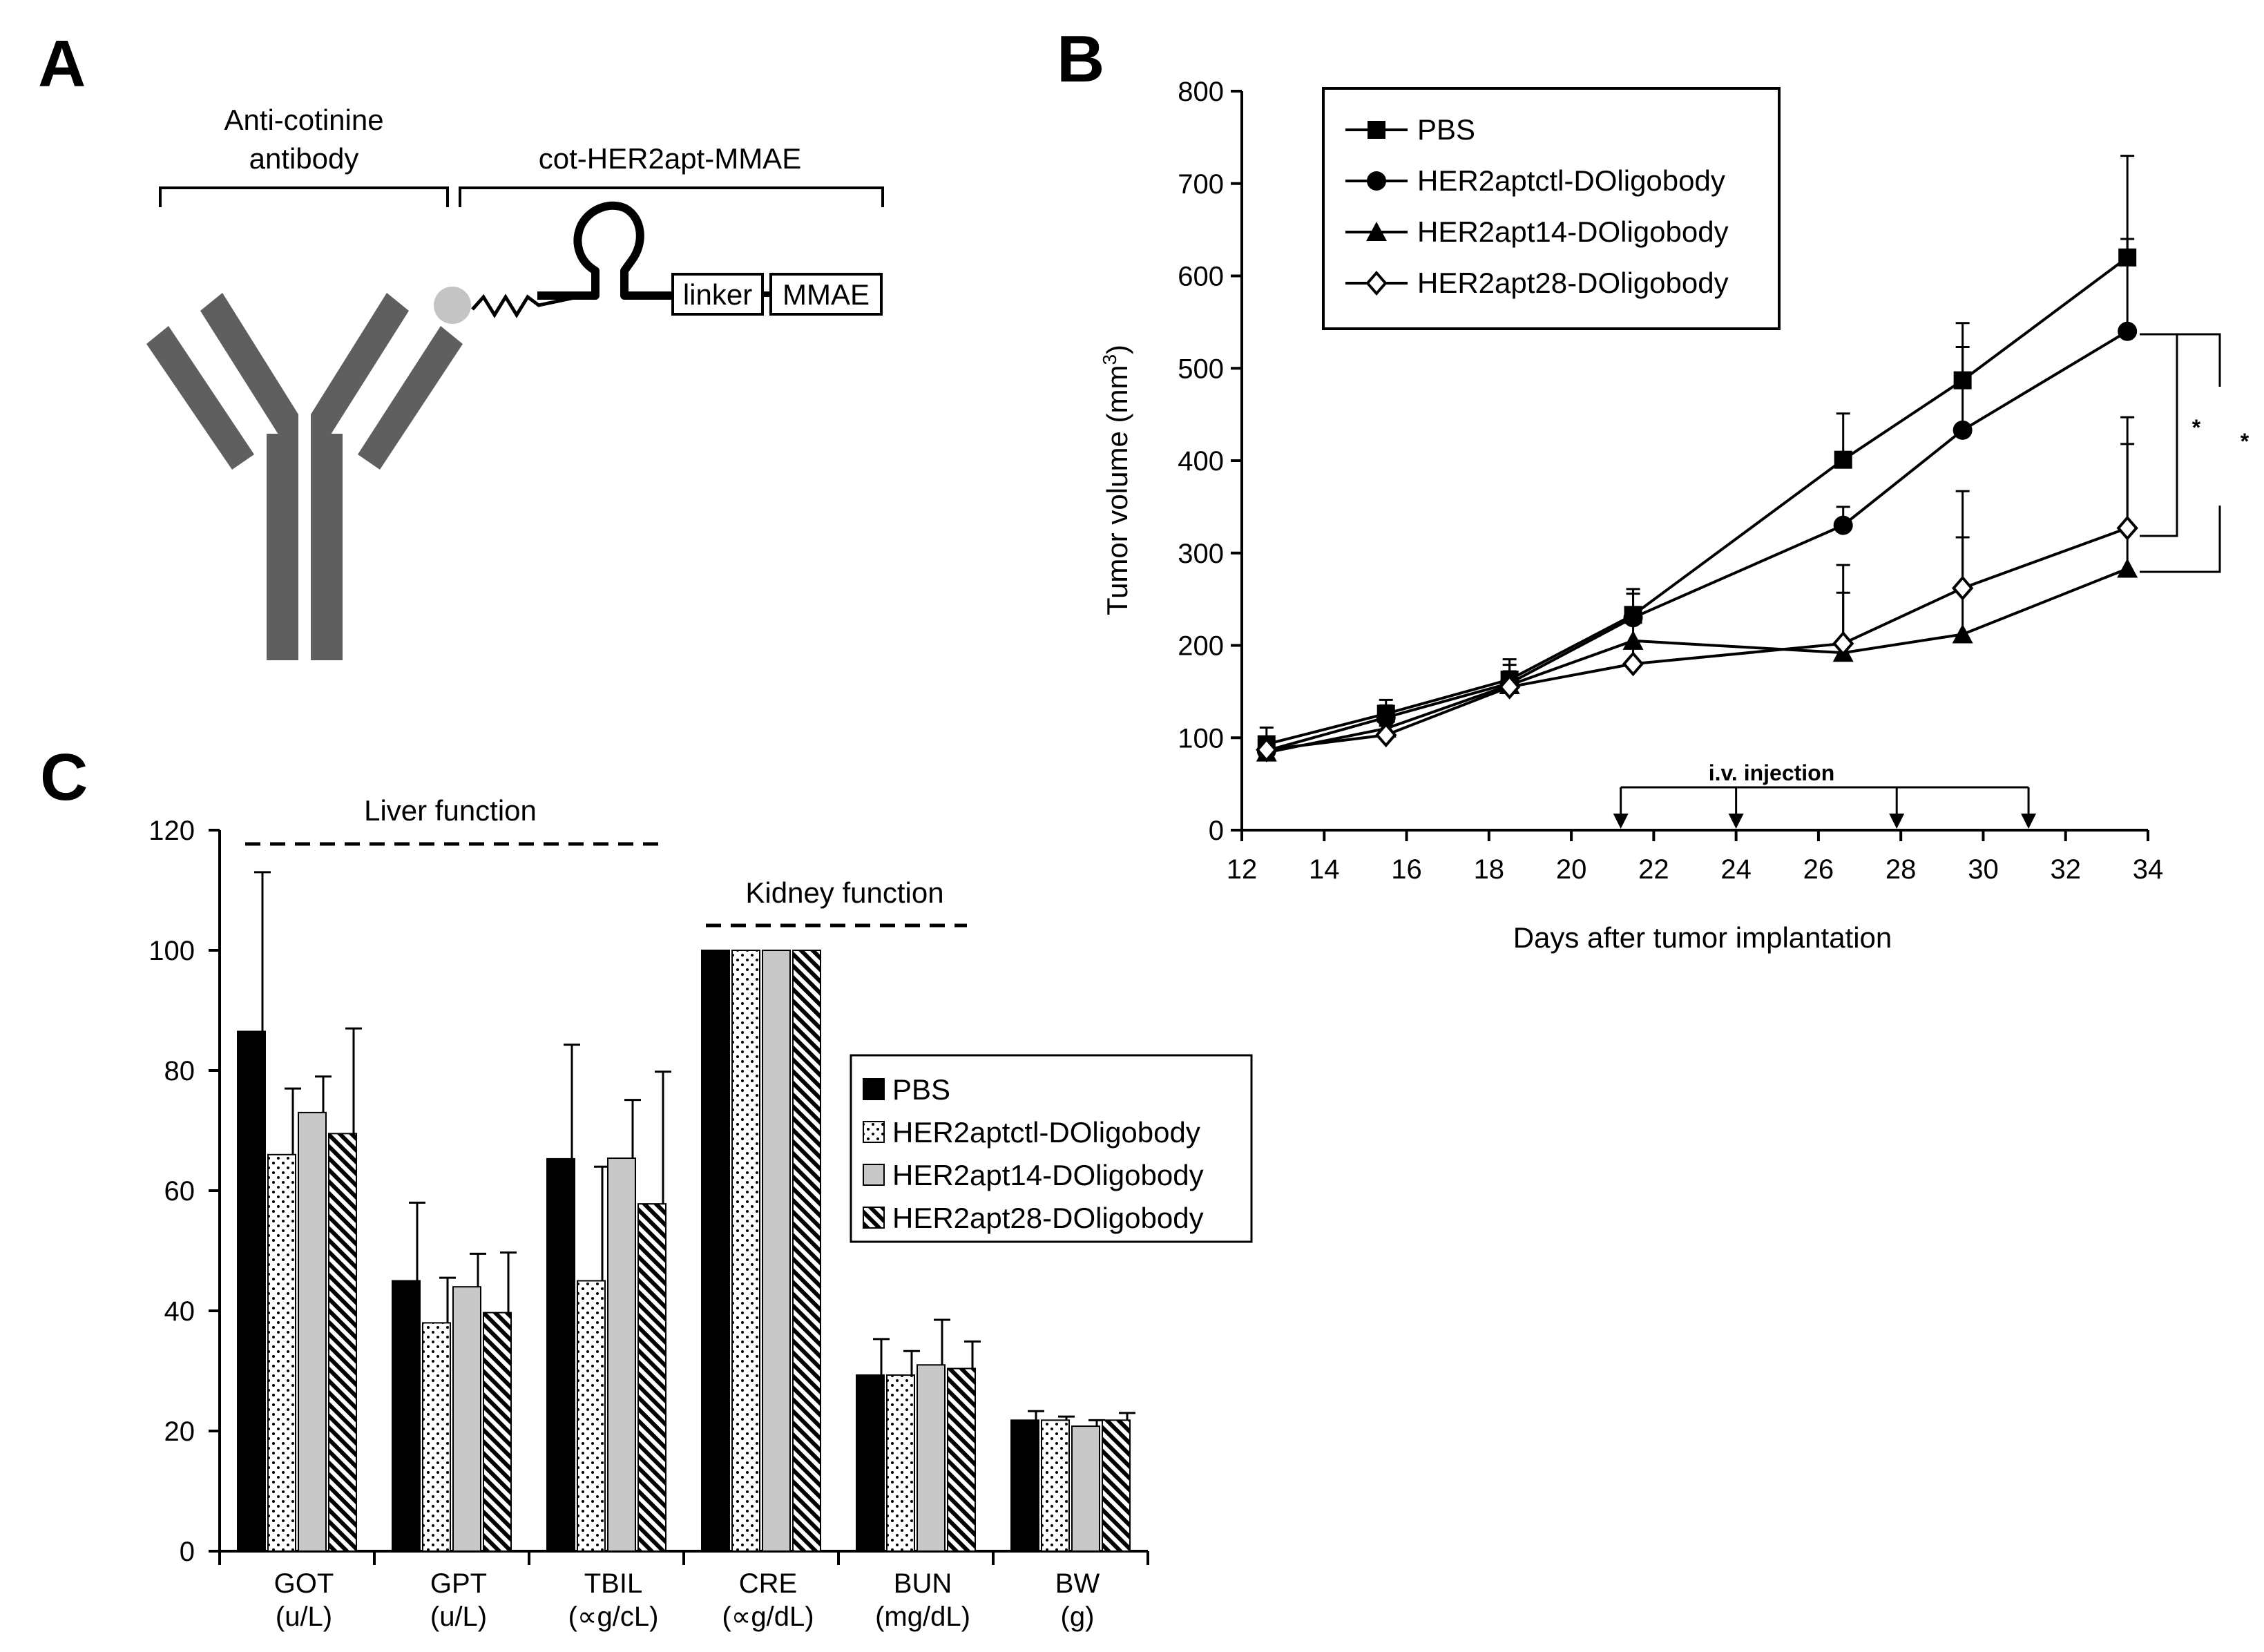 Image resolution: width=2264 pixels, height=1652 pixels. I want to click on b-x-tick-label: 20, so click(1572, 869).